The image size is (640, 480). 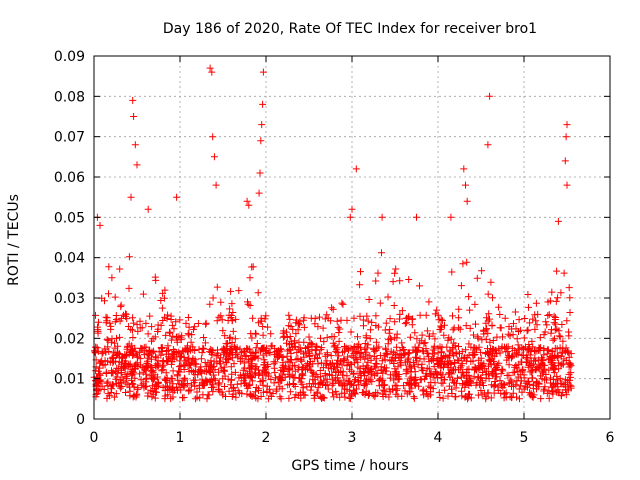 I want to click on y-tick-label: 0.06, so click(x=69, y=178).